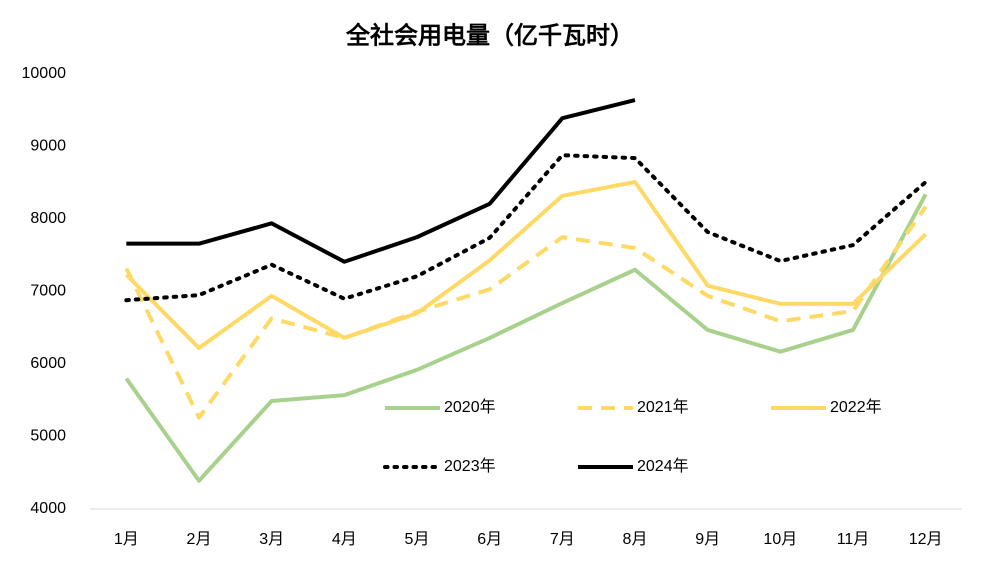 This screenshot has width=993, height=577. I want to click on x-tick-label: 6月, so click(489, 539).